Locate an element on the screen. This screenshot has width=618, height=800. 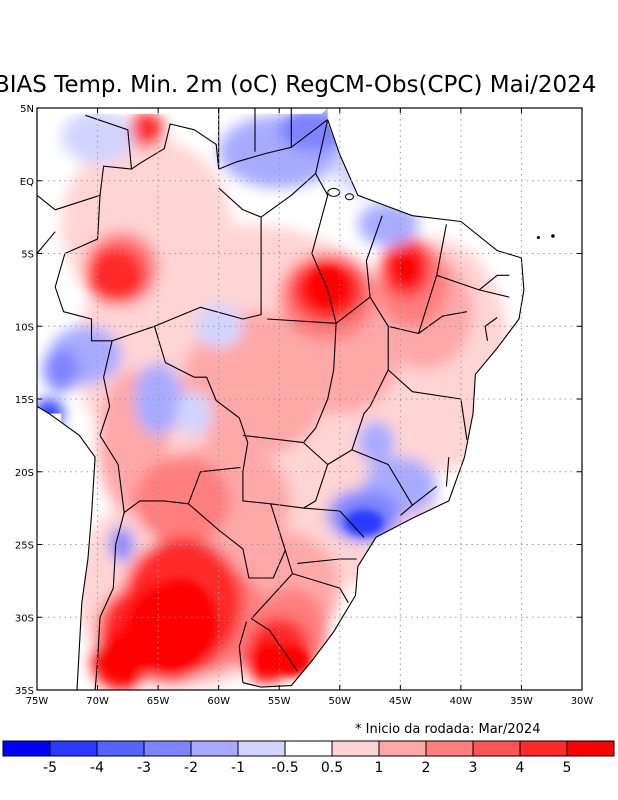
colorbar is located at coordinates (308, 748).